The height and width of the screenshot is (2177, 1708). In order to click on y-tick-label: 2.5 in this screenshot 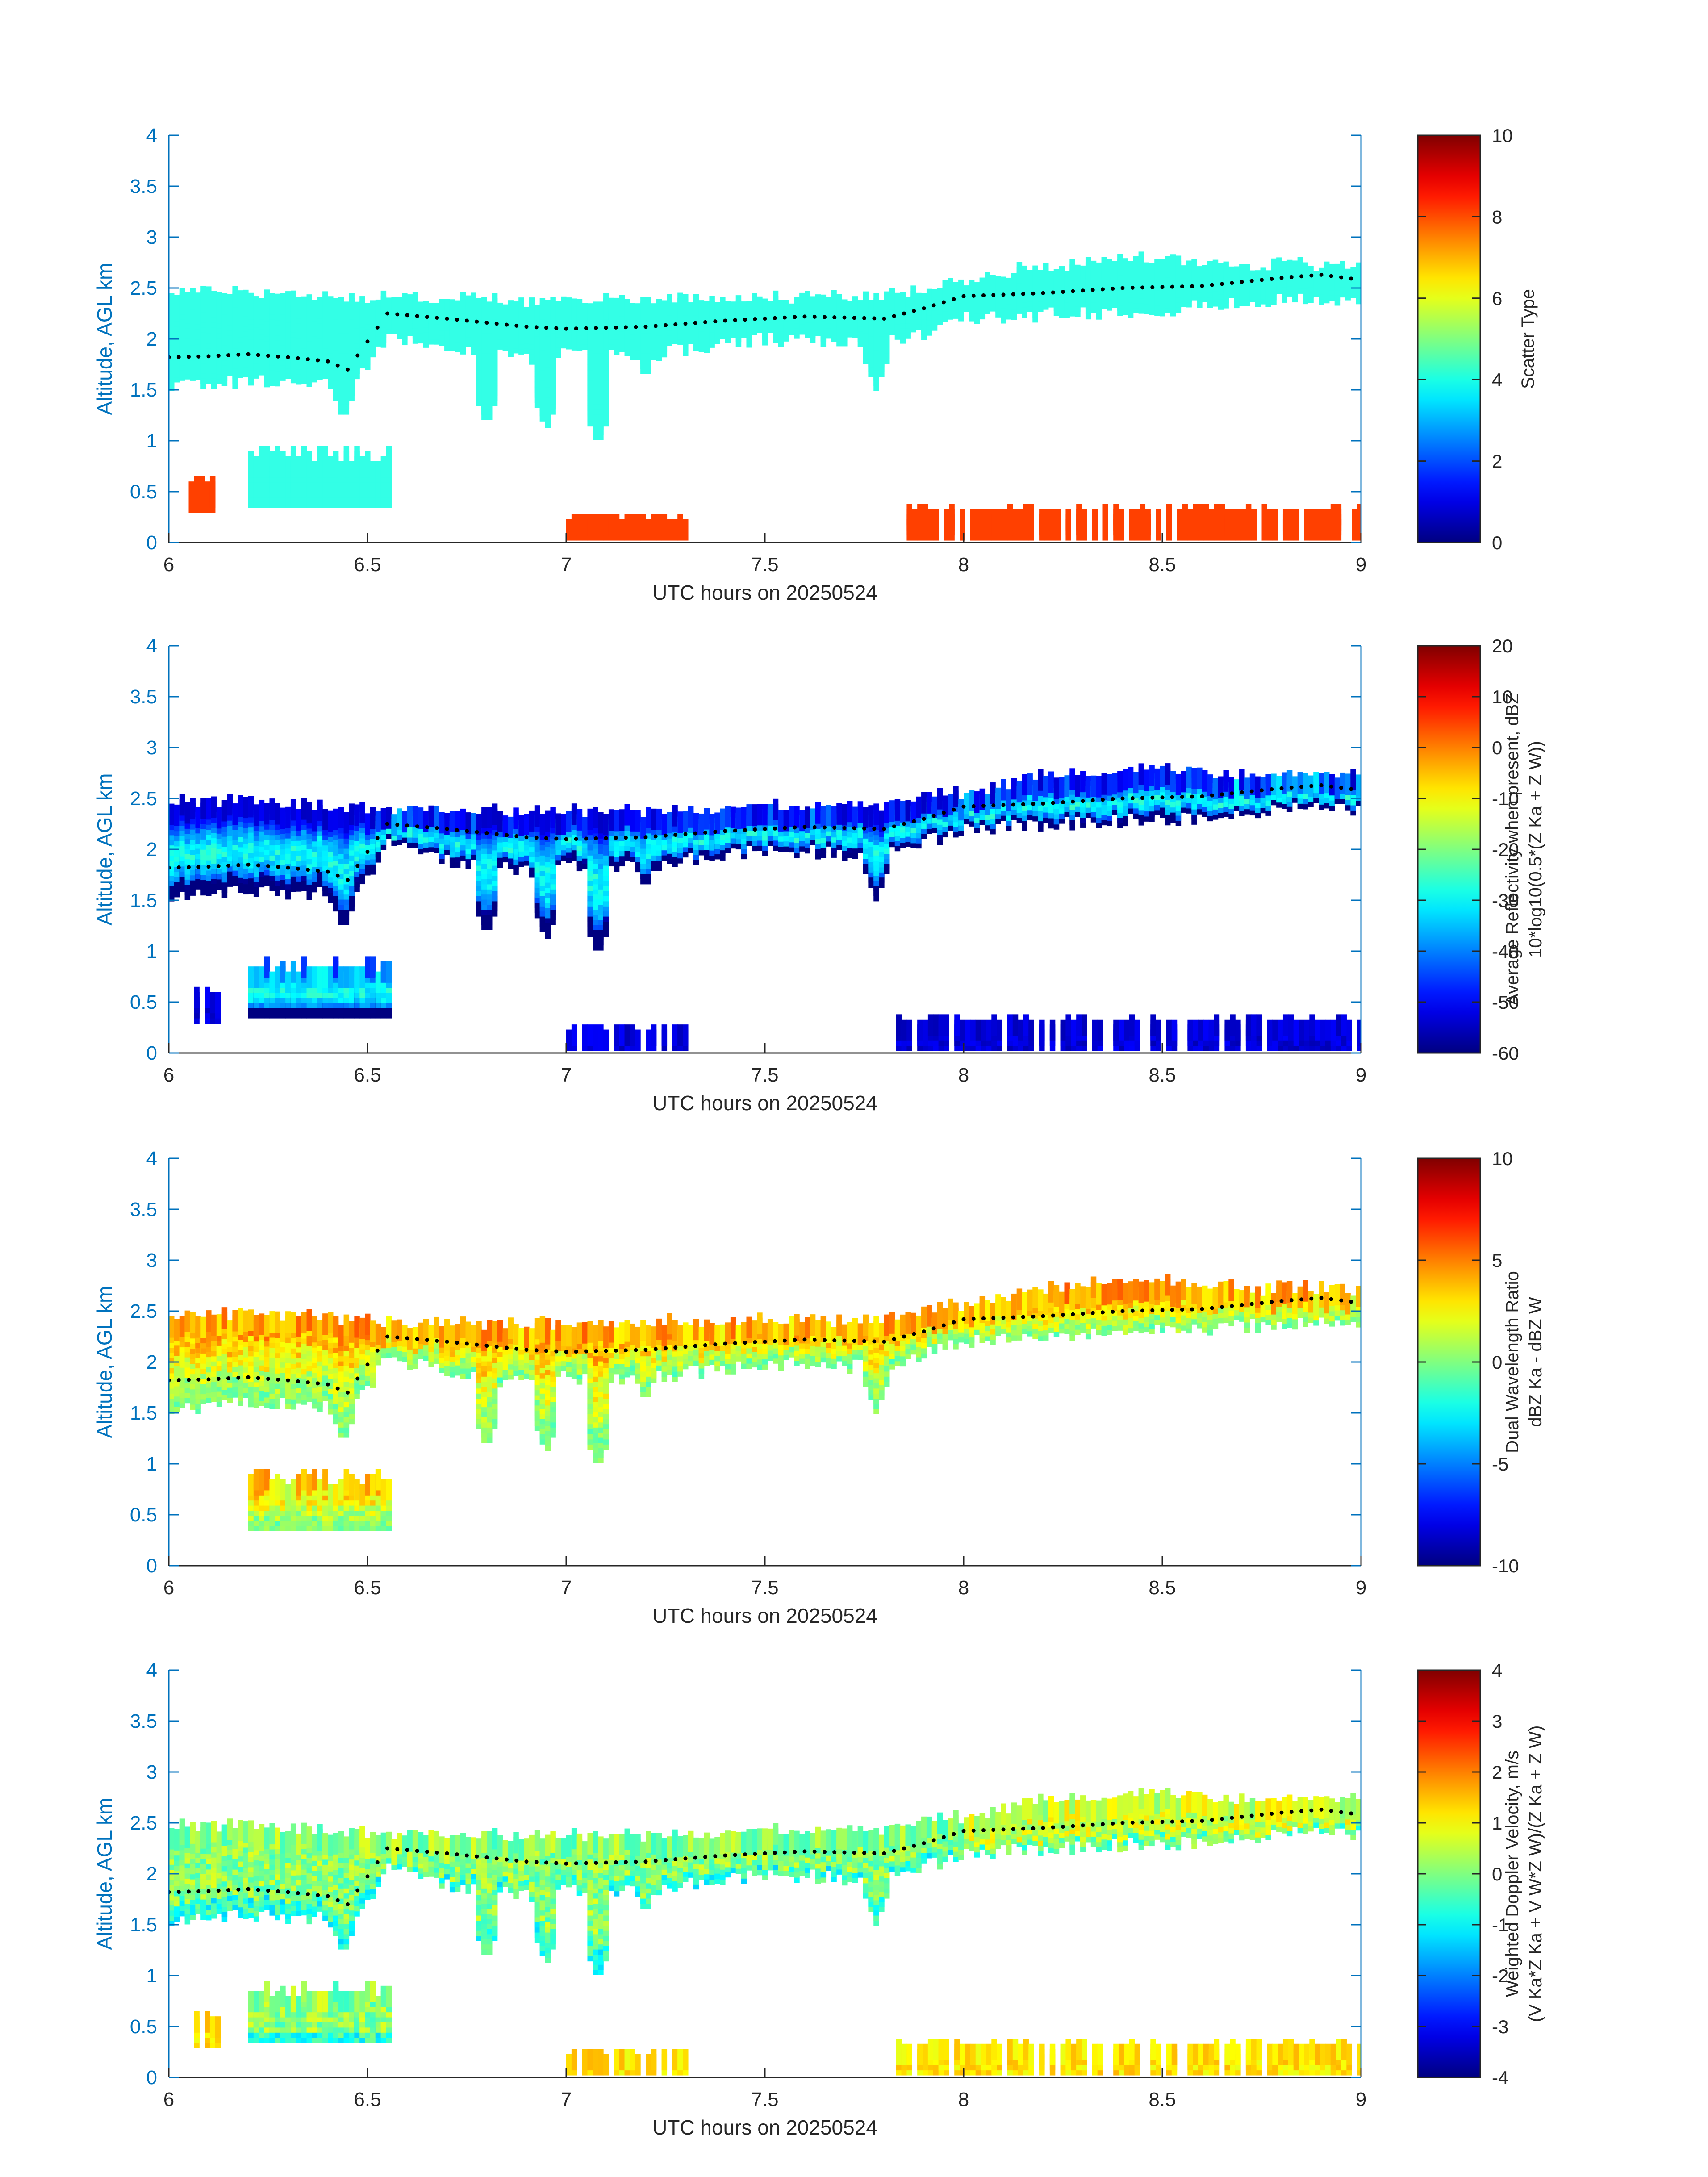, I will do `click(143, 288)`.